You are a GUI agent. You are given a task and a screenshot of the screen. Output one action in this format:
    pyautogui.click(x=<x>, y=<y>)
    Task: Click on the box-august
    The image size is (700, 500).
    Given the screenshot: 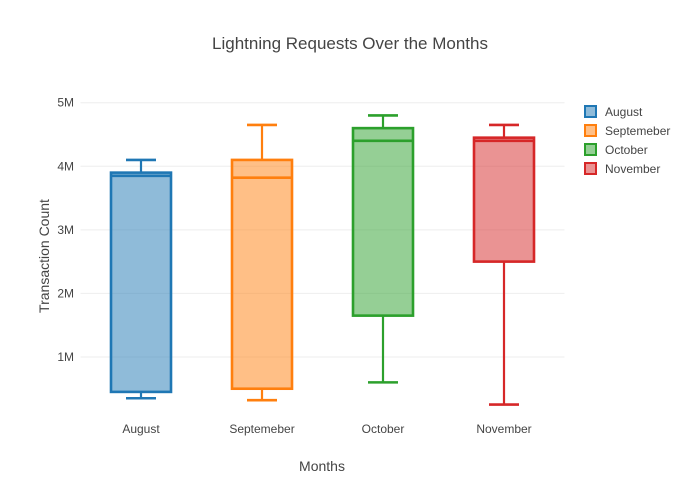 What is the action you would take?
    pyautogui.click(x=141, y=279)
    